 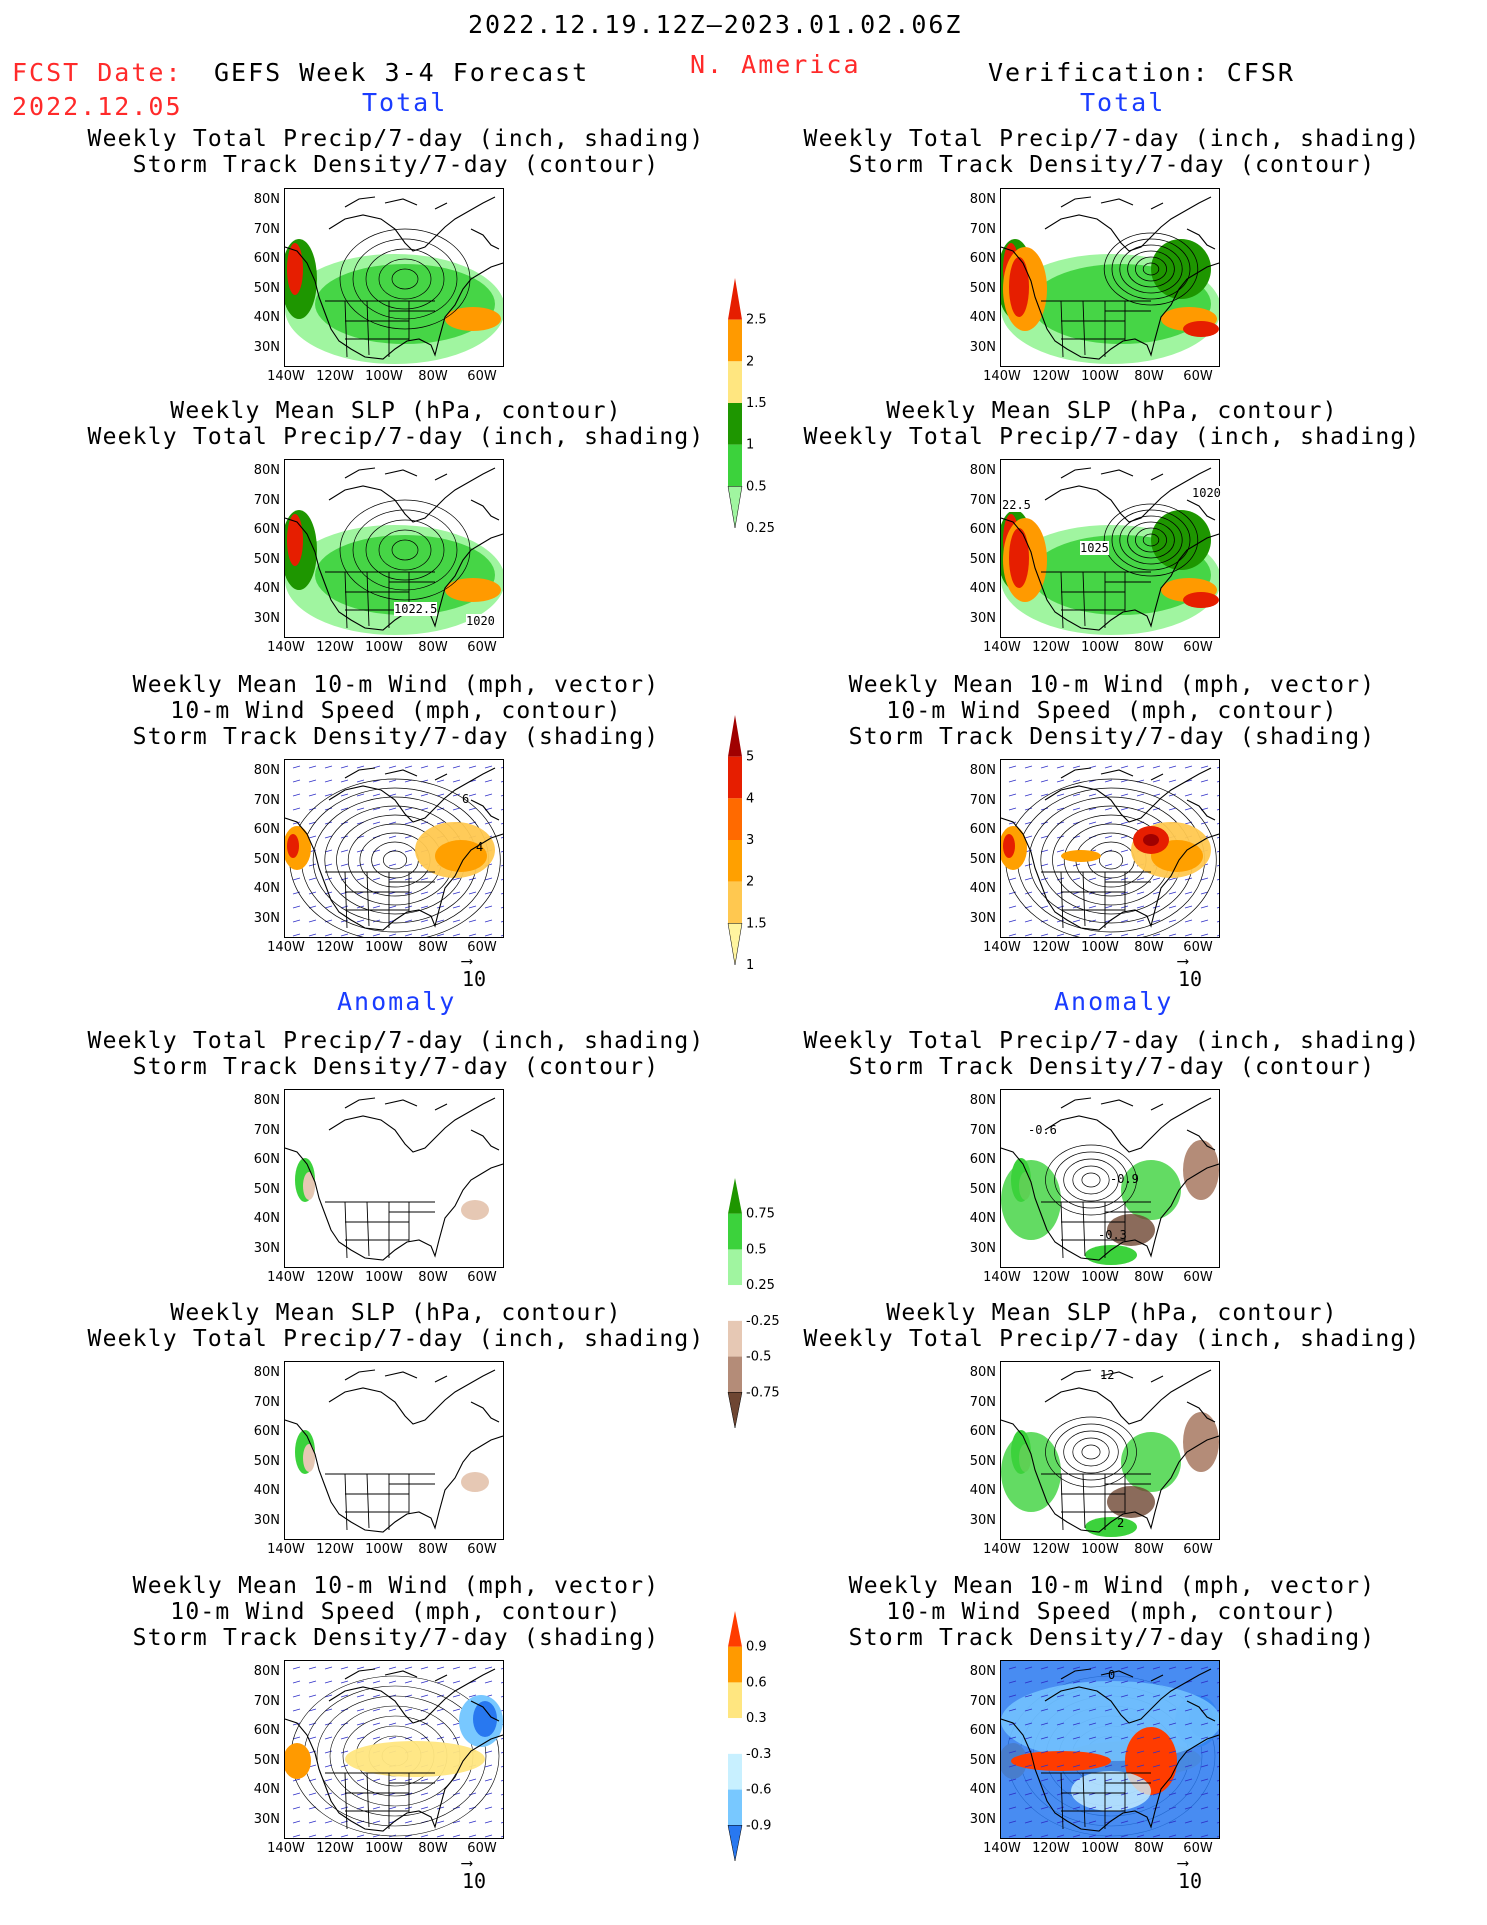 I want to click on verification-label: Verification: CFSR, so click(x=1141, y=72).